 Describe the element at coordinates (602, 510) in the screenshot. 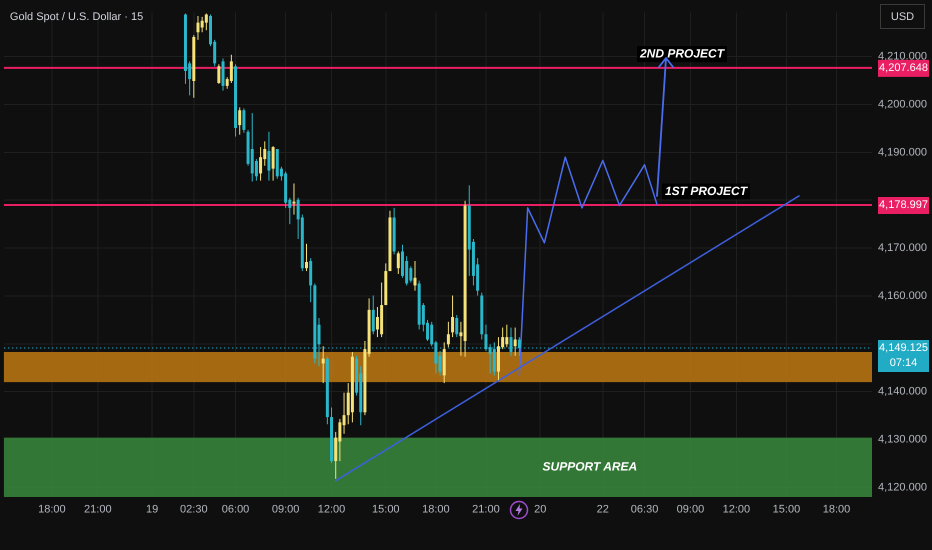

I see `x-tick-label: 22` at that location.